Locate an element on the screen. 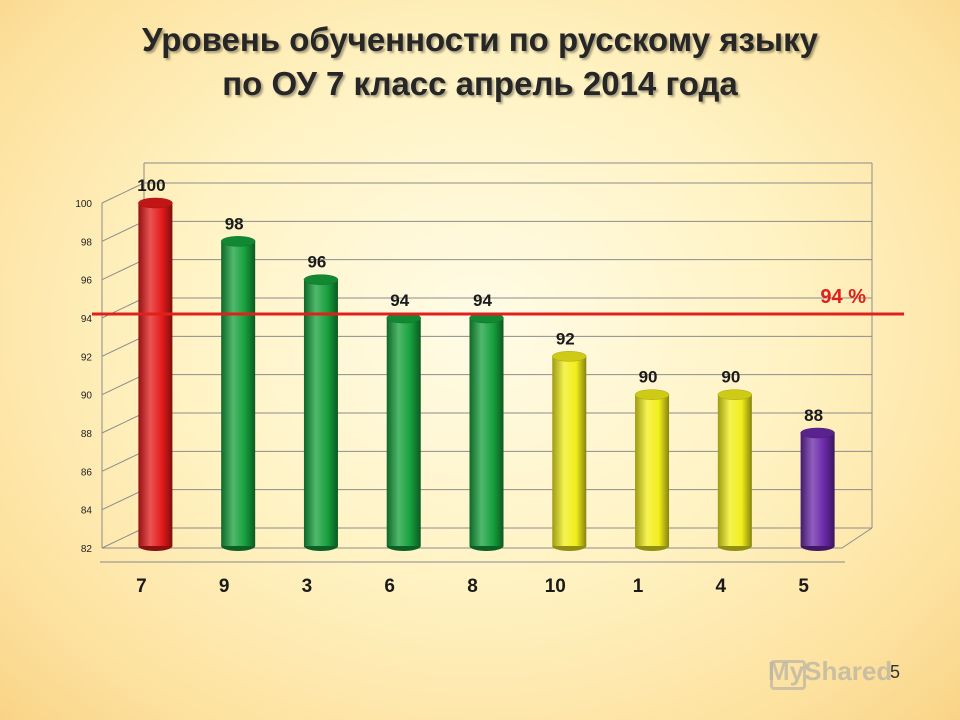 The width and height of the screenshot is (960, 720). y-tick-label: 84 is located at coordinates (87, 511).